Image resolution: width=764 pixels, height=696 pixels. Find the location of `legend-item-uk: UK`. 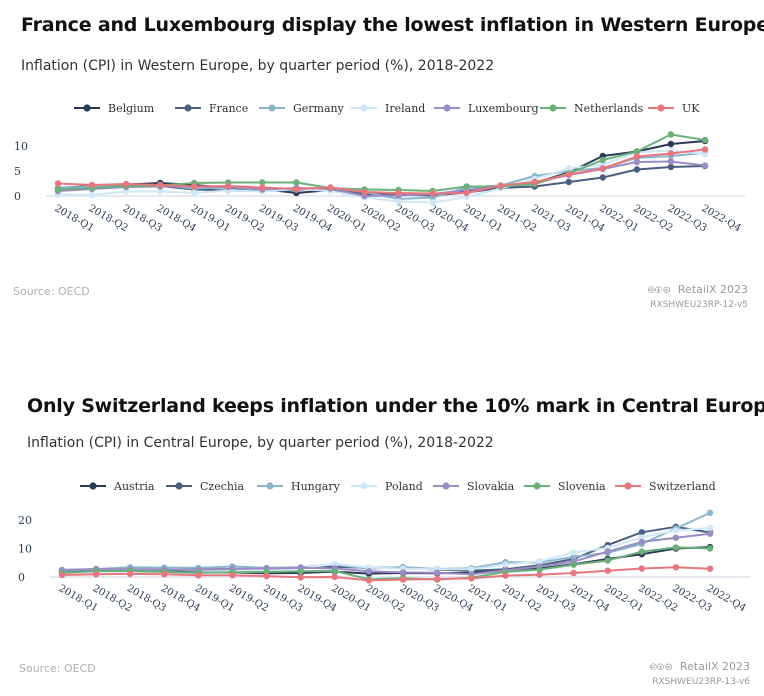

legend-item-uk: UK is located at coordinates (674, 108).